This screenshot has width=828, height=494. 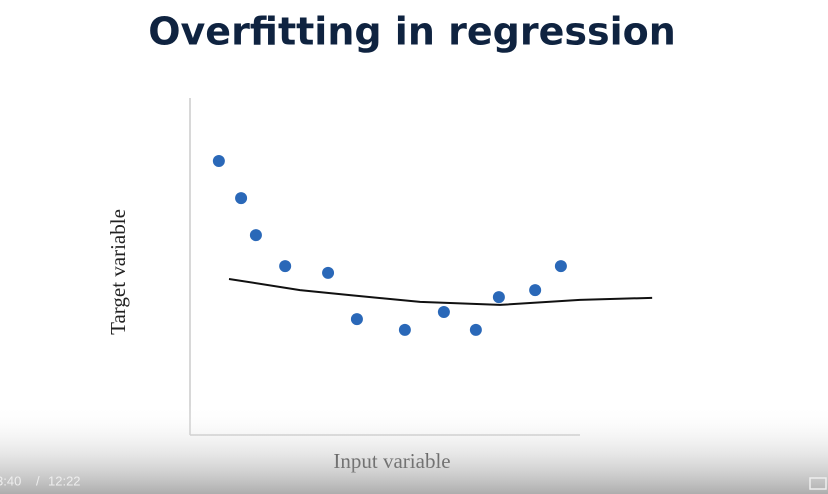 I want to click on current-time: 3:40, so click(x=10, y=480).